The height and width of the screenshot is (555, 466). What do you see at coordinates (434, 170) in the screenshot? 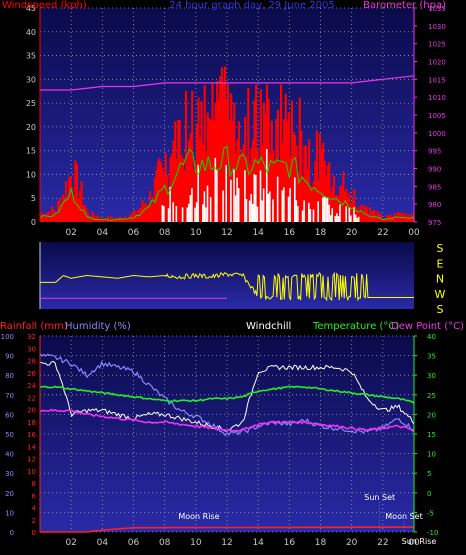
I see `y-tick-label-barometer: 990` at bounding box center [434, 170].